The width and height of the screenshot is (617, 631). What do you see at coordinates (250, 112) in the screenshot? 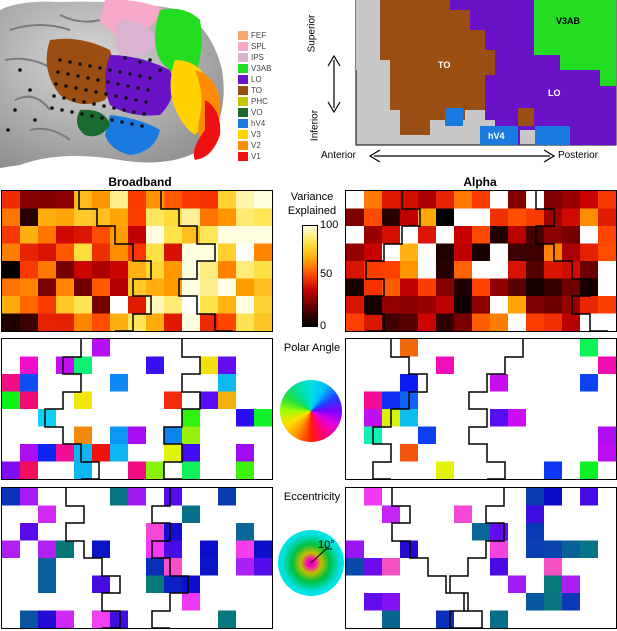
I see `legend-item: VO` at bounding box center [250, 112].